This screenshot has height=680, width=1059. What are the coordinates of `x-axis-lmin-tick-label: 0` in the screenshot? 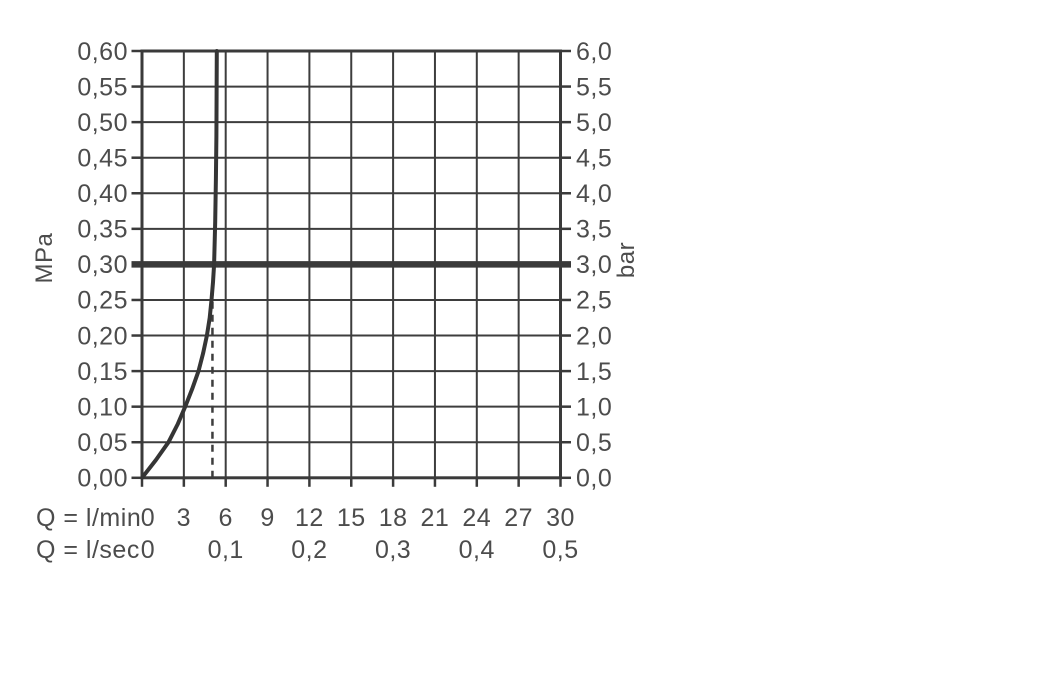 It's located at (148, 518).